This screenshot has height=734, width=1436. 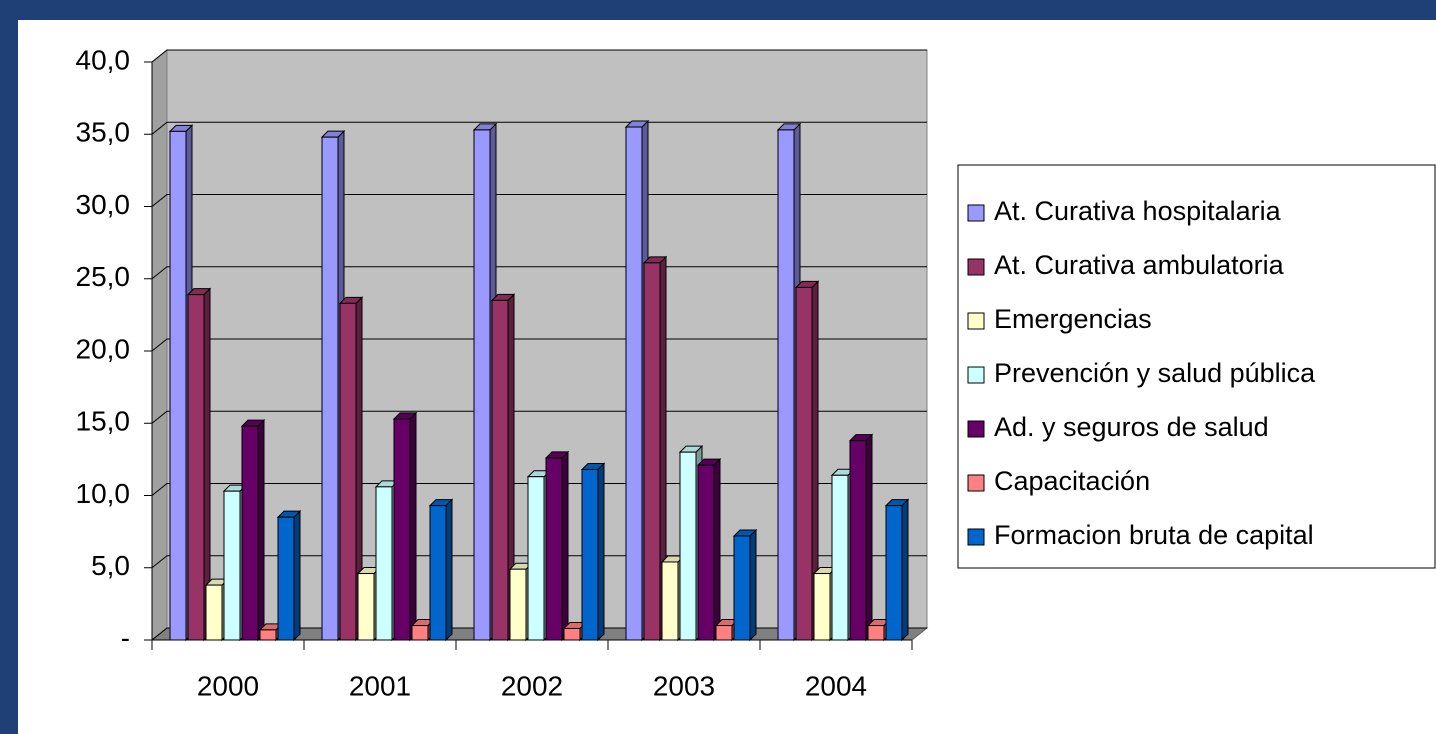 What do you see at coordinates (125, 637) in the screenshot?
I see `y-tick-label: -` at bounding box center [125, 637].